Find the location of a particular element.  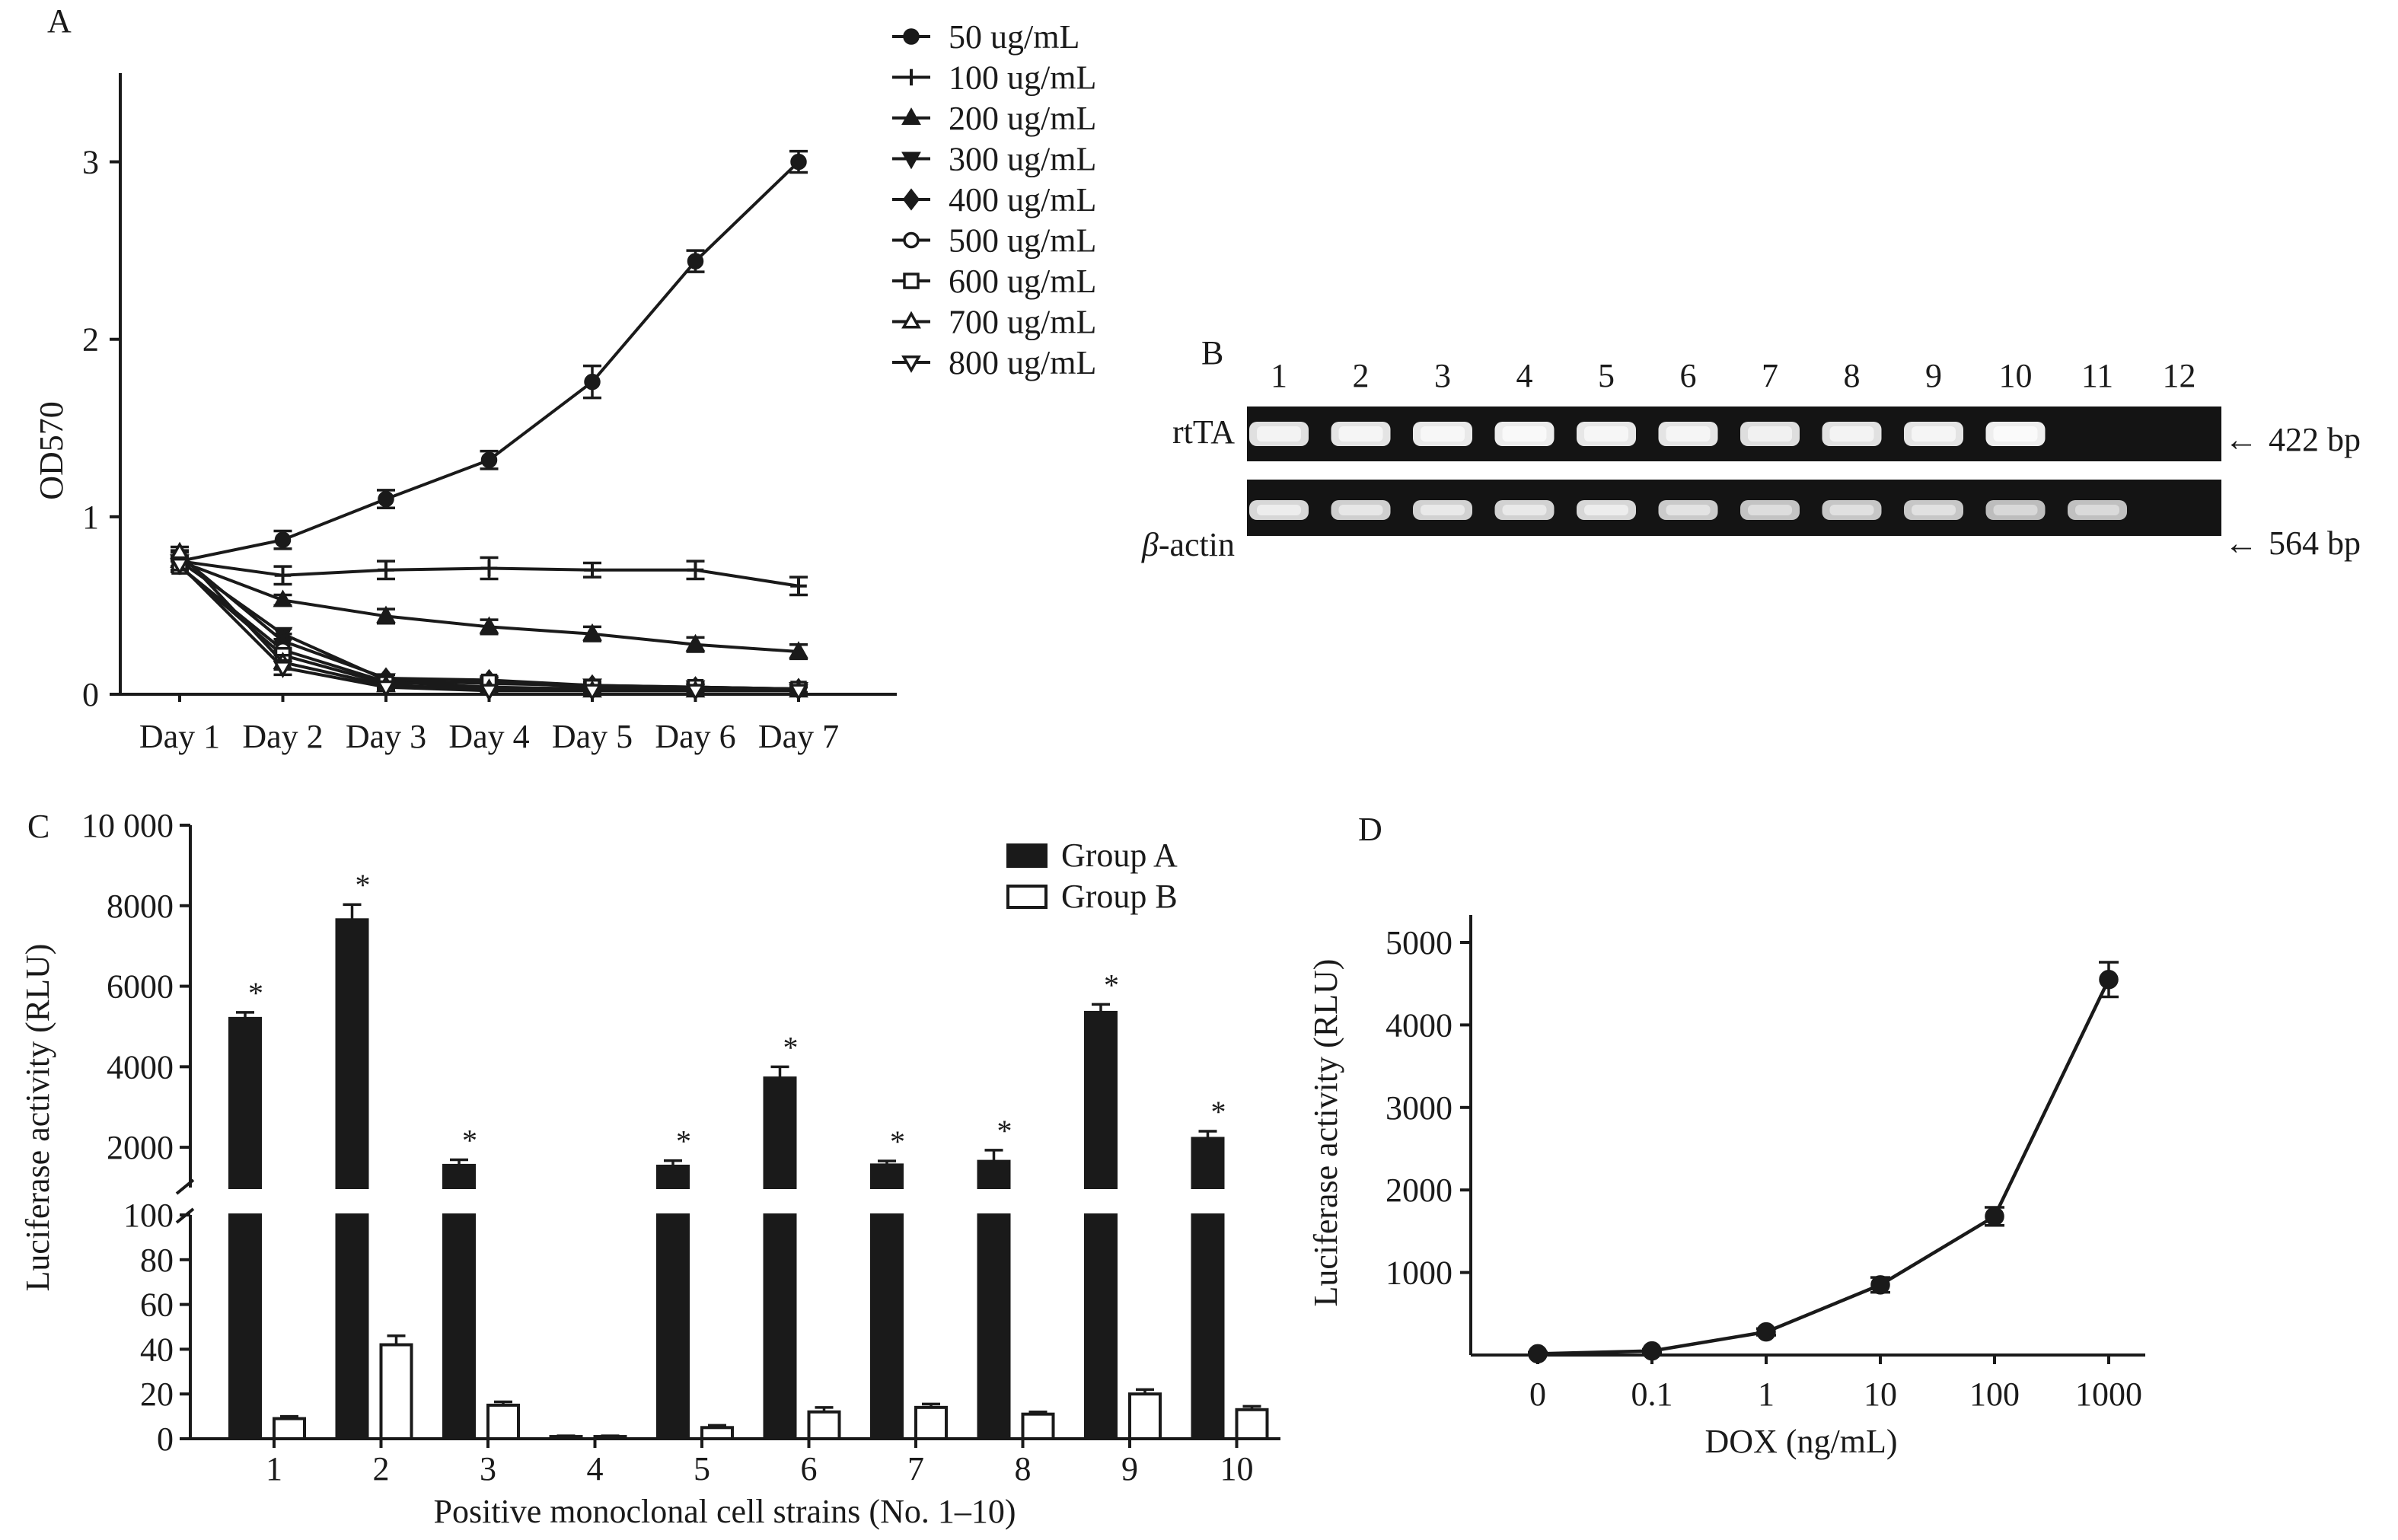

panel-a-x-tick-label: Day 5 is located at coordinates (593, 736).